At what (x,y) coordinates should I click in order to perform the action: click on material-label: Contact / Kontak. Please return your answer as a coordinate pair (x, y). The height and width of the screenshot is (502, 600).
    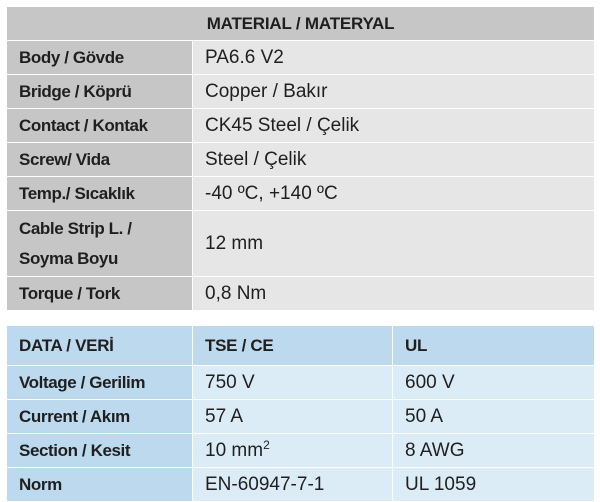
    Looking at the image, I should click on (99, 125).